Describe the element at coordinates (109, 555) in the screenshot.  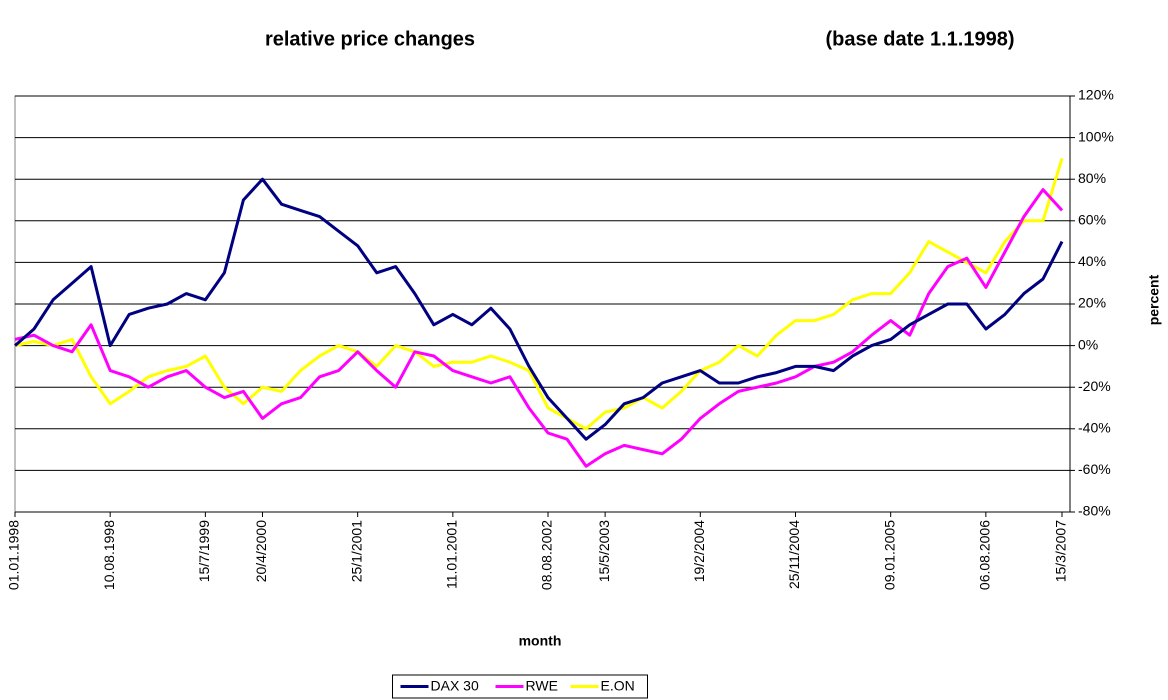
I see `x-tick-label: 10.08.1998` at that location.